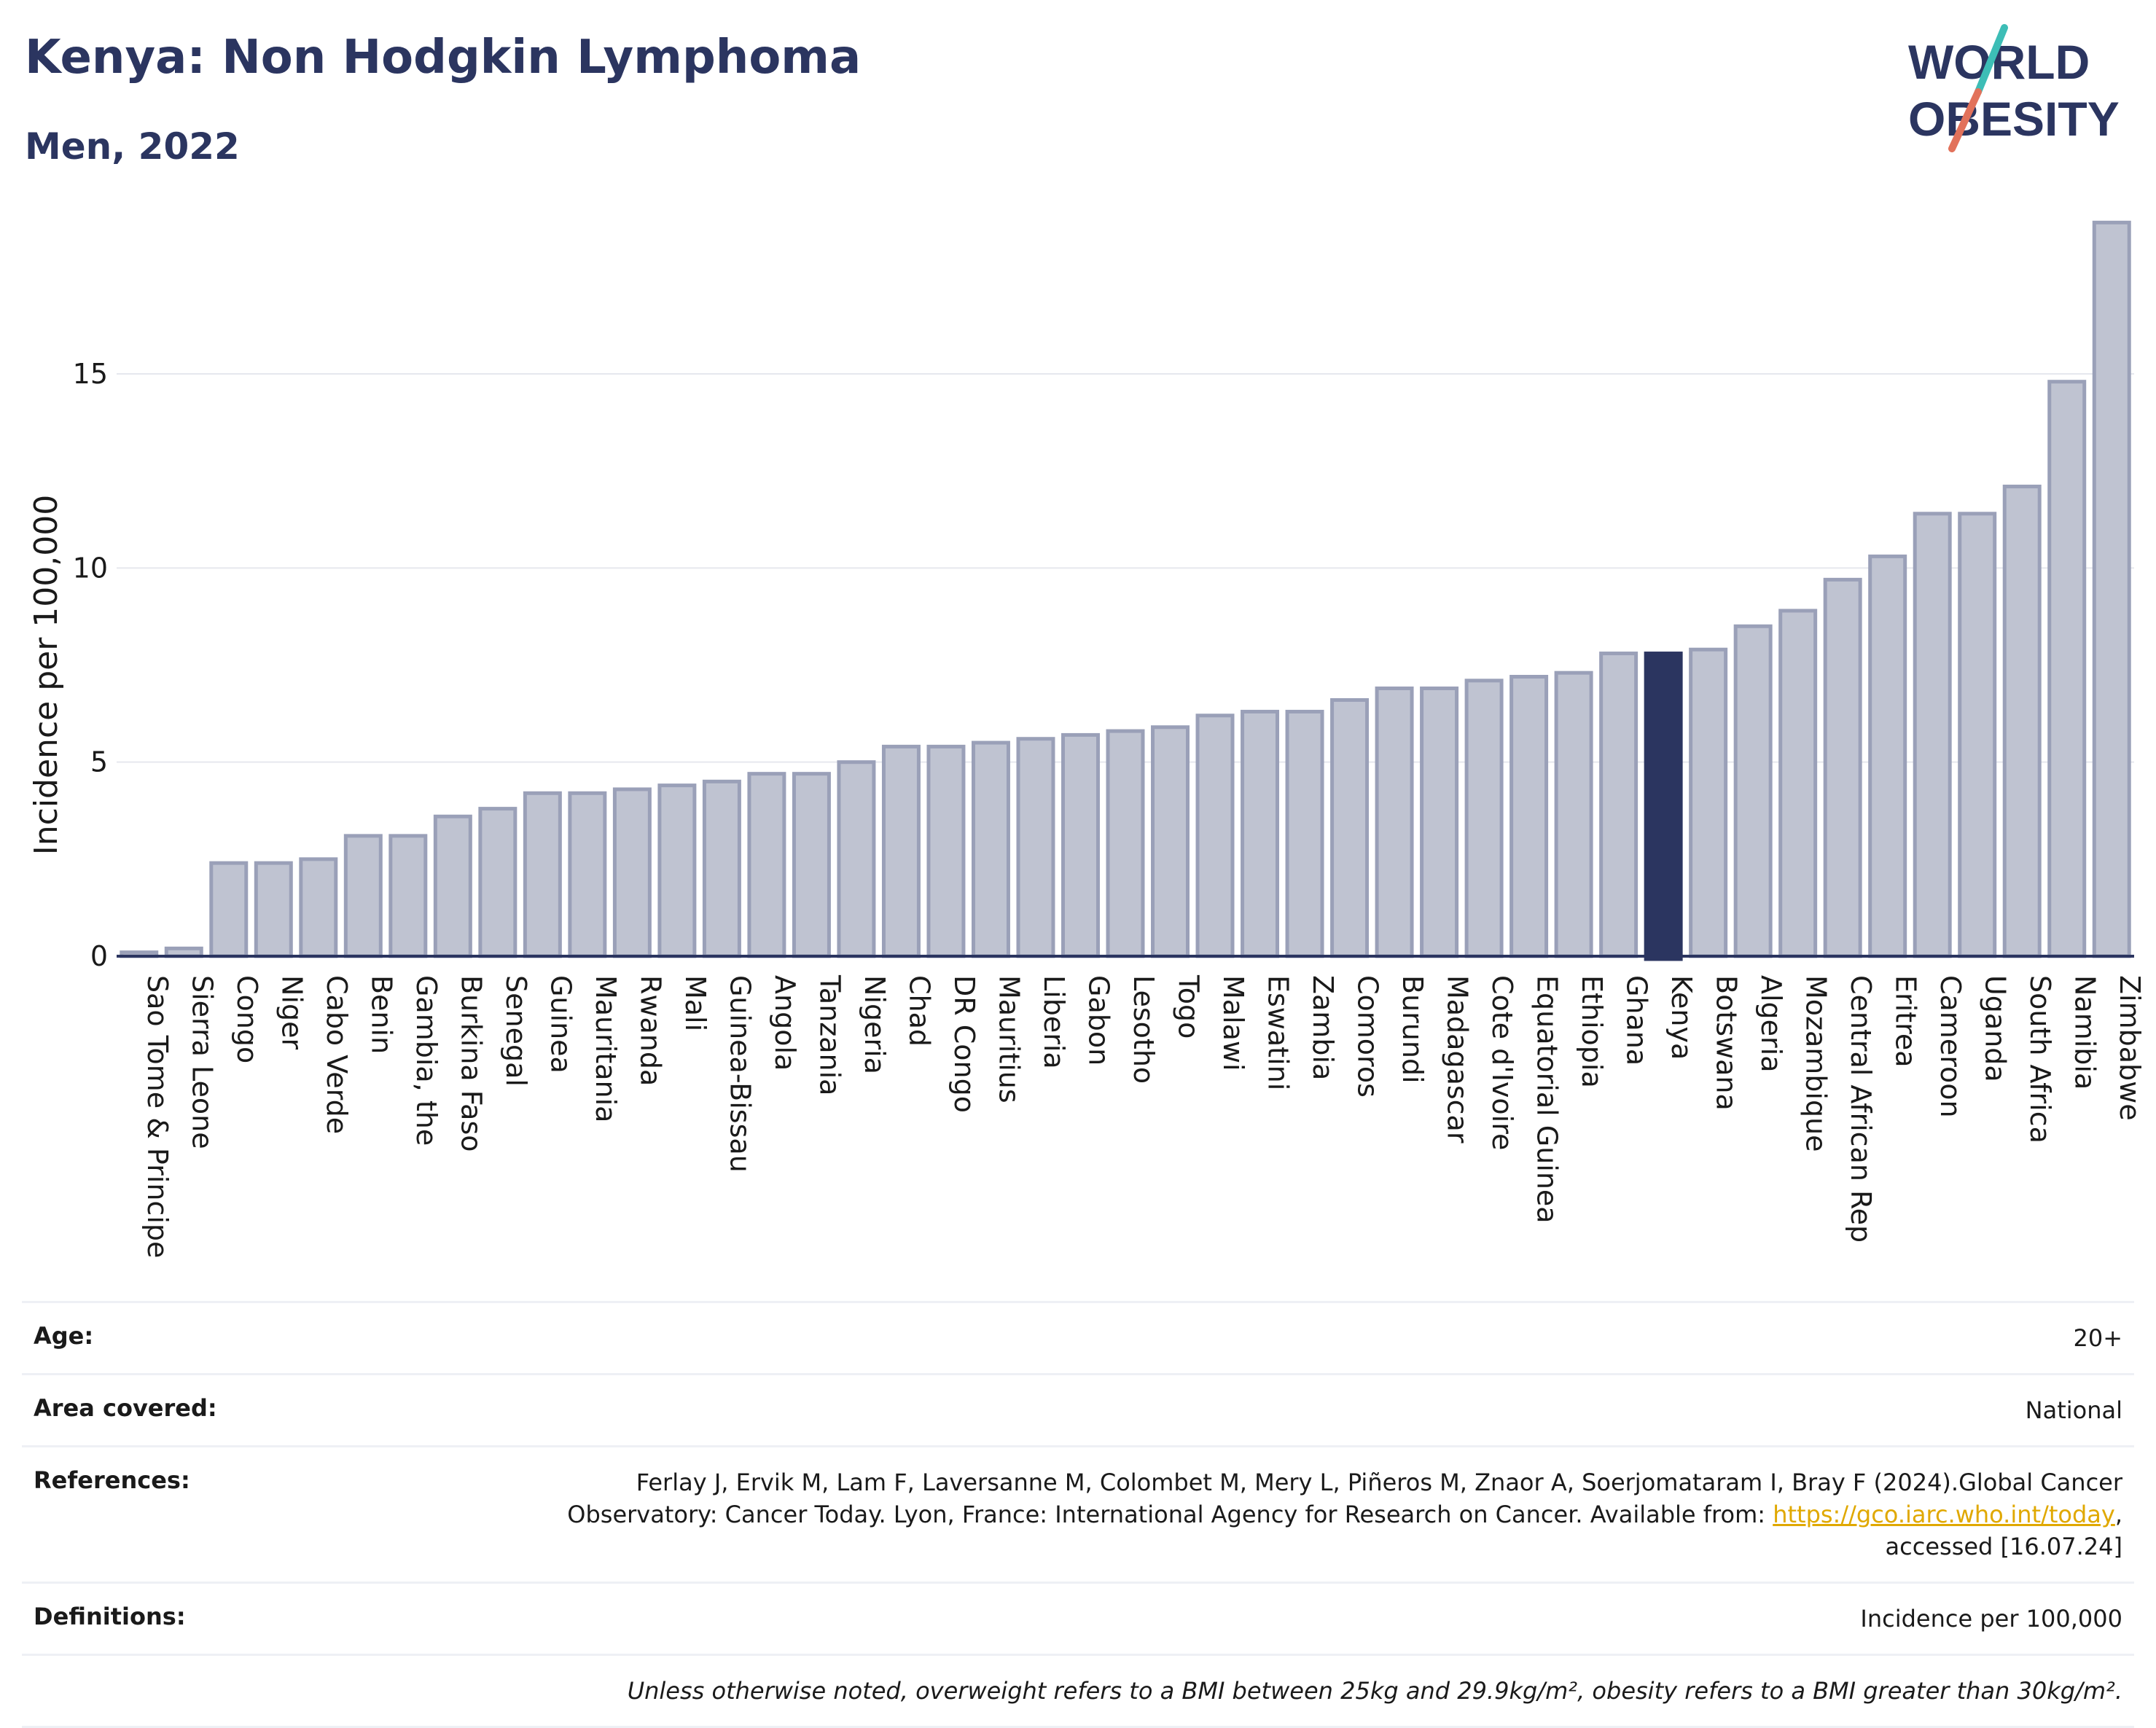 Image resolution: width=2156 pixels, height=1728 pixels. What do you see at coordinates (292, 1012) in the screenshot?
I see `x-tick-label: Niger` at bounding box center [292, 1012].